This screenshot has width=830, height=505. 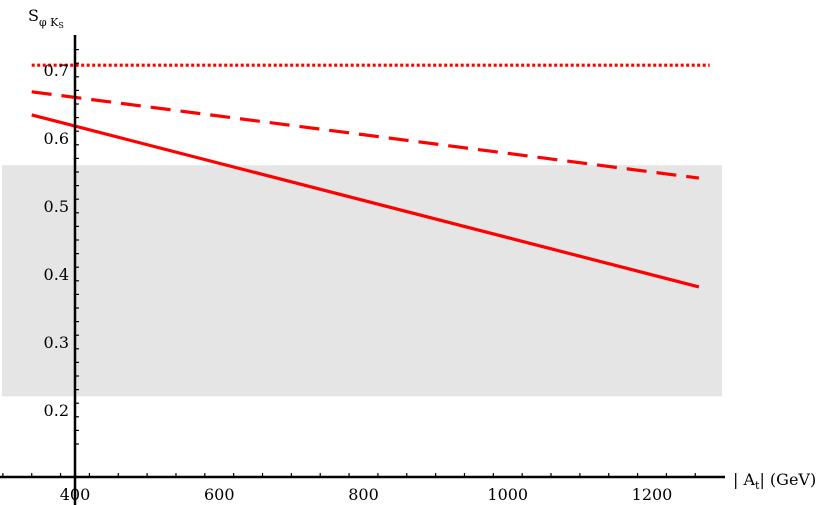 I want to click on y-tick-label: 0.3, so click(x=56, y=342).